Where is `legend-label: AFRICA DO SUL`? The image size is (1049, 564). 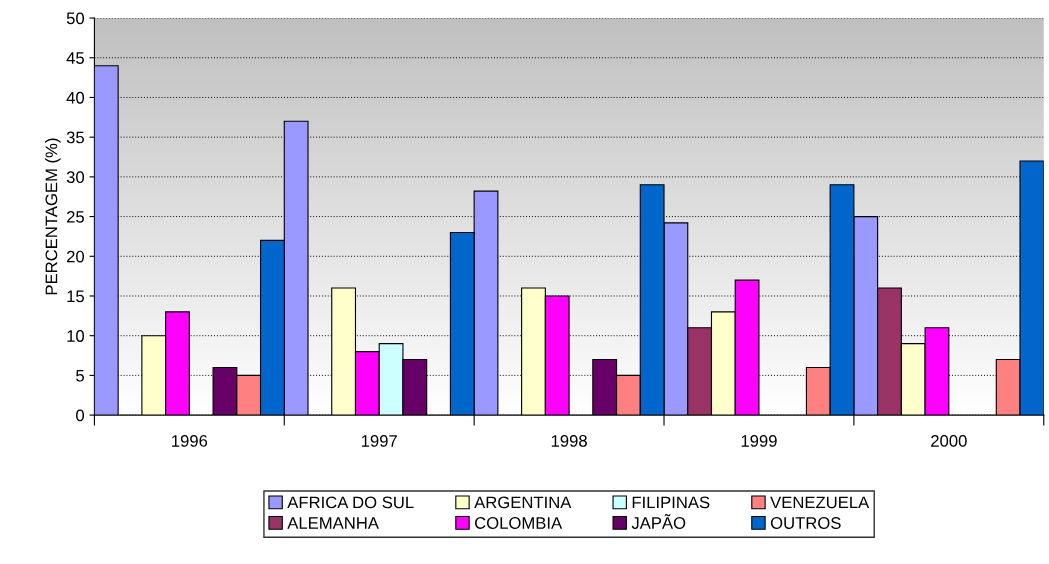 legend-label: AFRICA DO SUL is located at coordinates (350, 502).